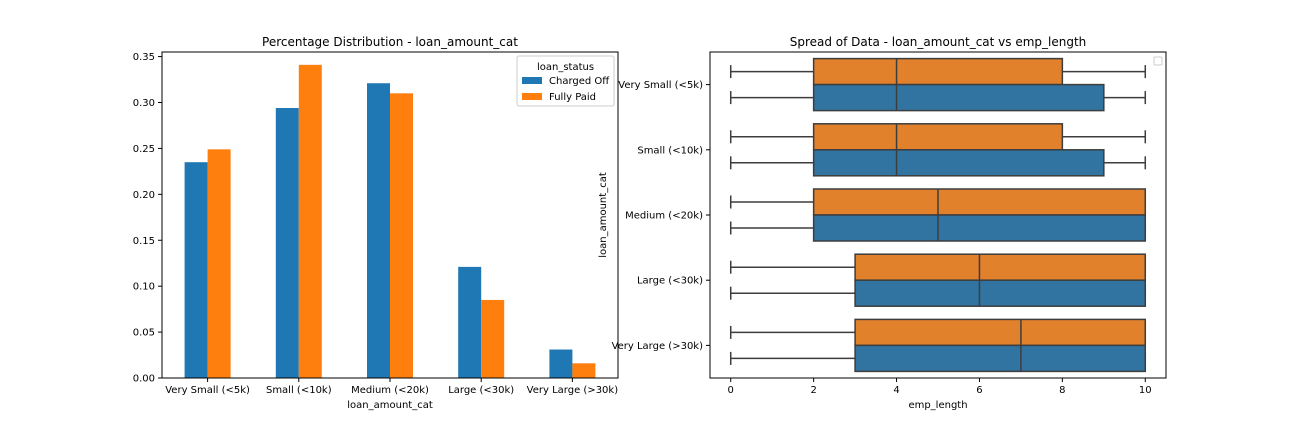  I want to click on box-chart-x-axis: 0 2 4 6 8 10, so click(940, 387).